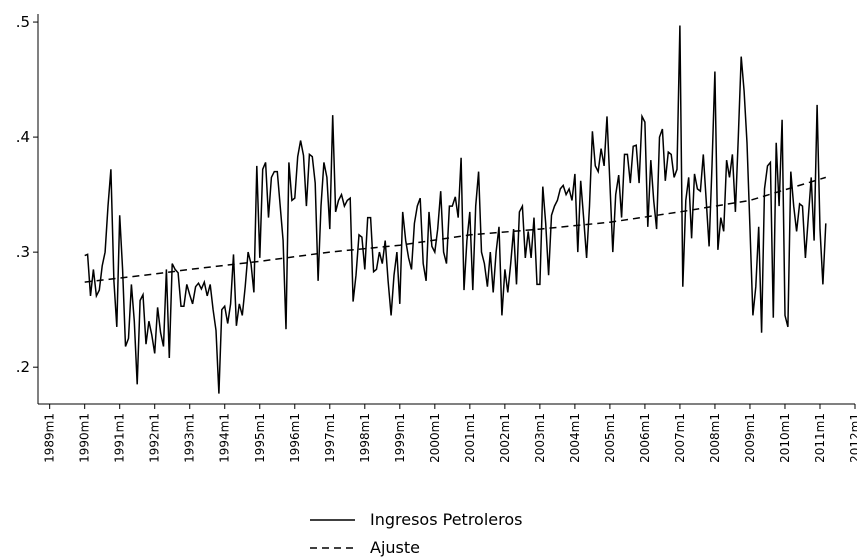 Image resolution: width=857 pixels, height=559 pixels. I want to click on x-tick-label: 2003m1, so click(540, 438).